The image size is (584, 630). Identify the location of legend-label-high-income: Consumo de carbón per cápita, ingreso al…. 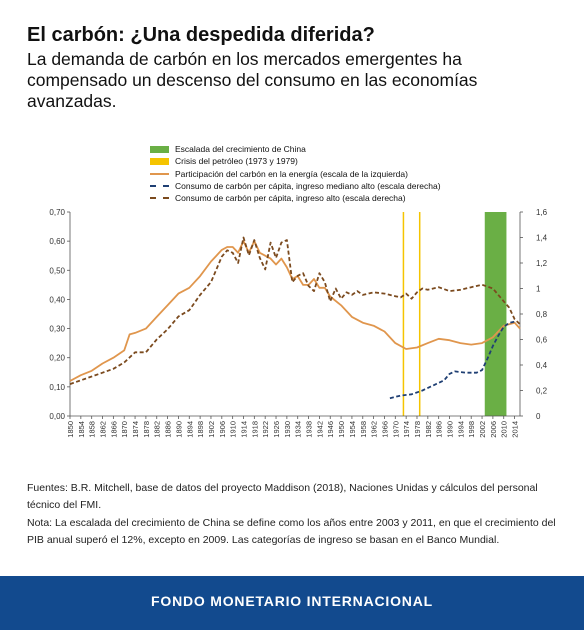
(290, 198).